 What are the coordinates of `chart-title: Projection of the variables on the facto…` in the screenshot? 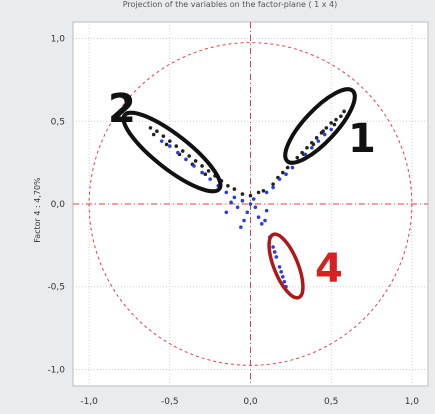 It's located at (230, 4).